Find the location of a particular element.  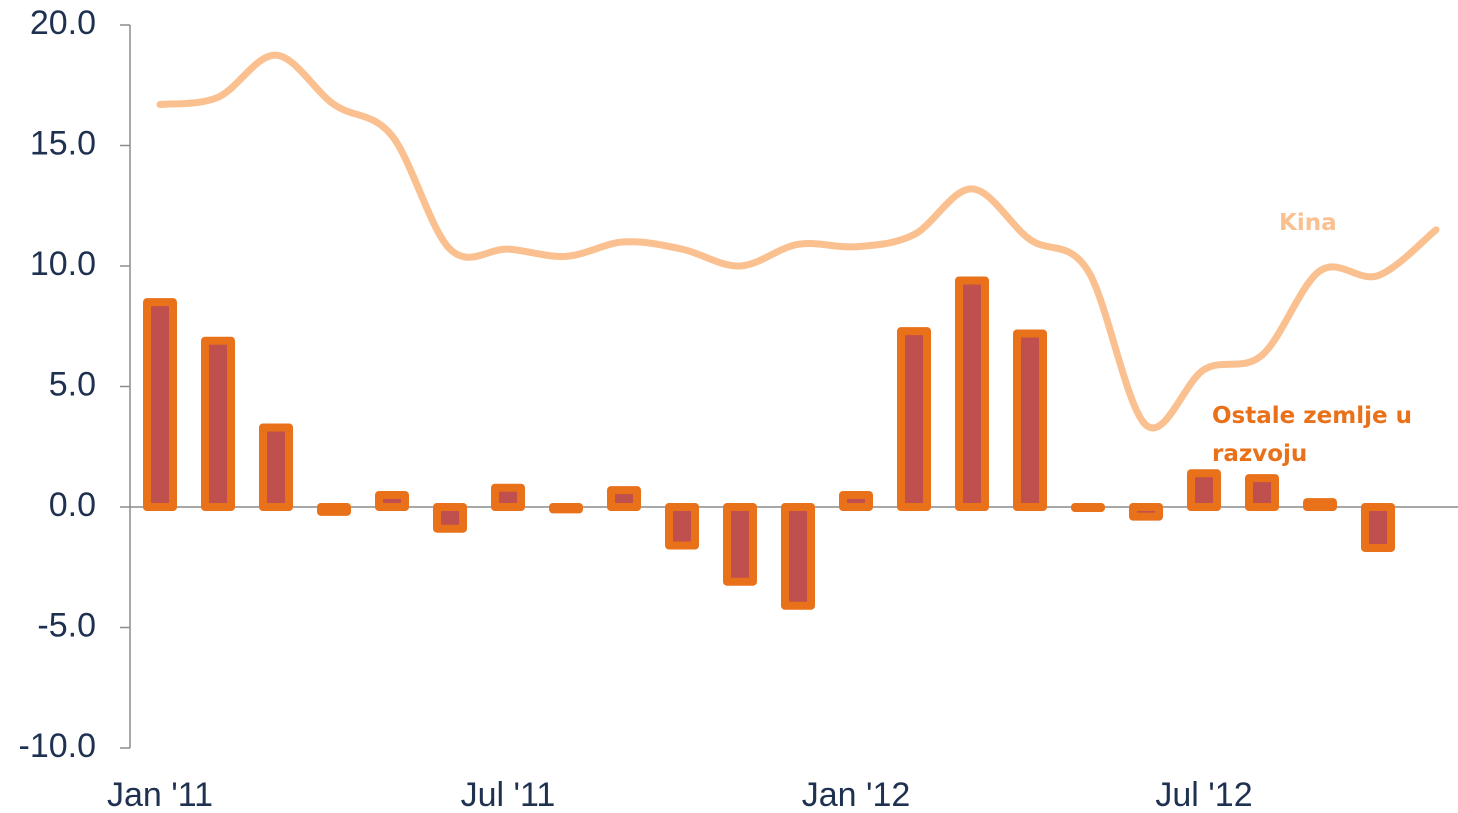

y-tick-label: 5.0 is located at coordinates (72, 384).